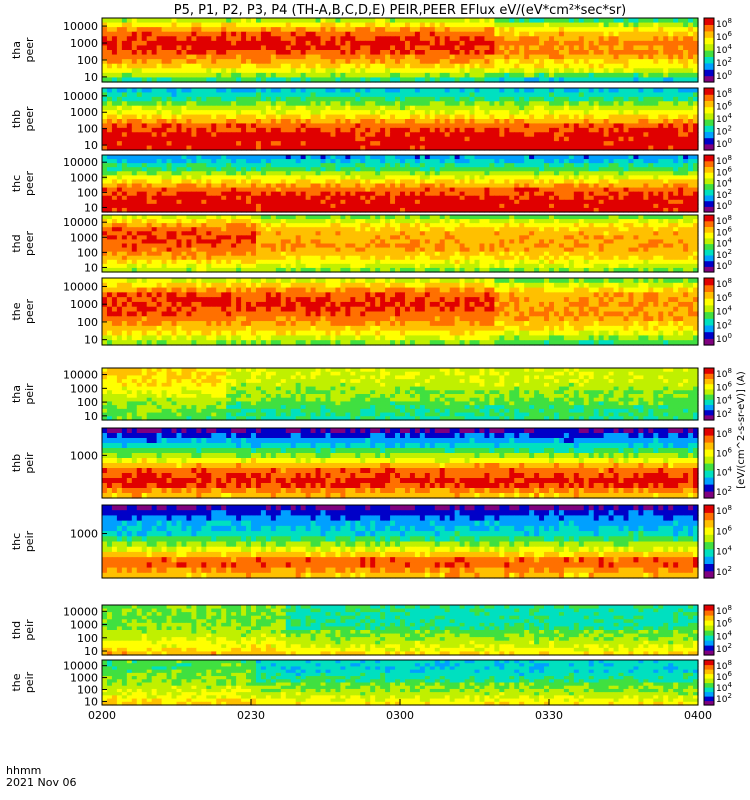 This screenshot has width=750, height=800. Describe the element at coordinates (23, 770) in the screenshot. I see `time-axis-label-hhmm: hhmm` at that location.